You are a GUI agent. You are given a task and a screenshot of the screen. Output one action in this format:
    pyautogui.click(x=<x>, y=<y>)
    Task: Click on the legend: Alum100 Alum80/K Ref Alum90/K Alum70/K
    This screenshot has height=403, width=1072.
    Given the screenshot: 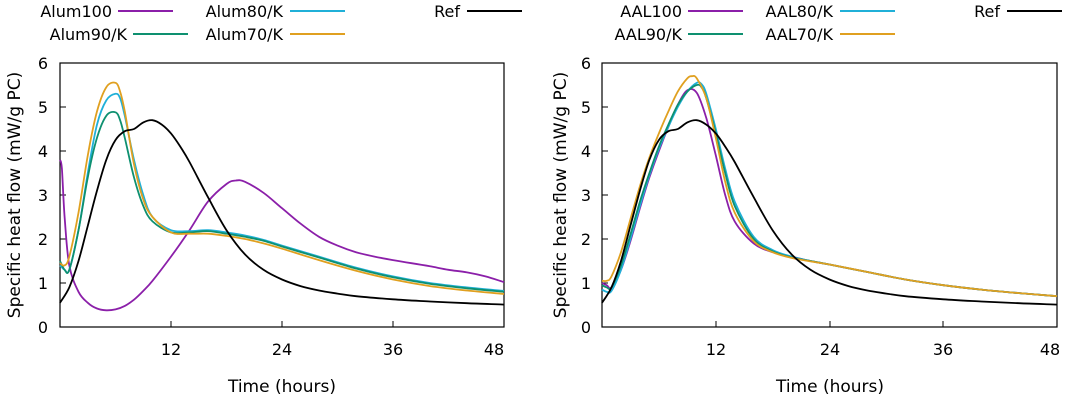 What is the action you would take?
    pyautogui.click(x=281, y=23)
    